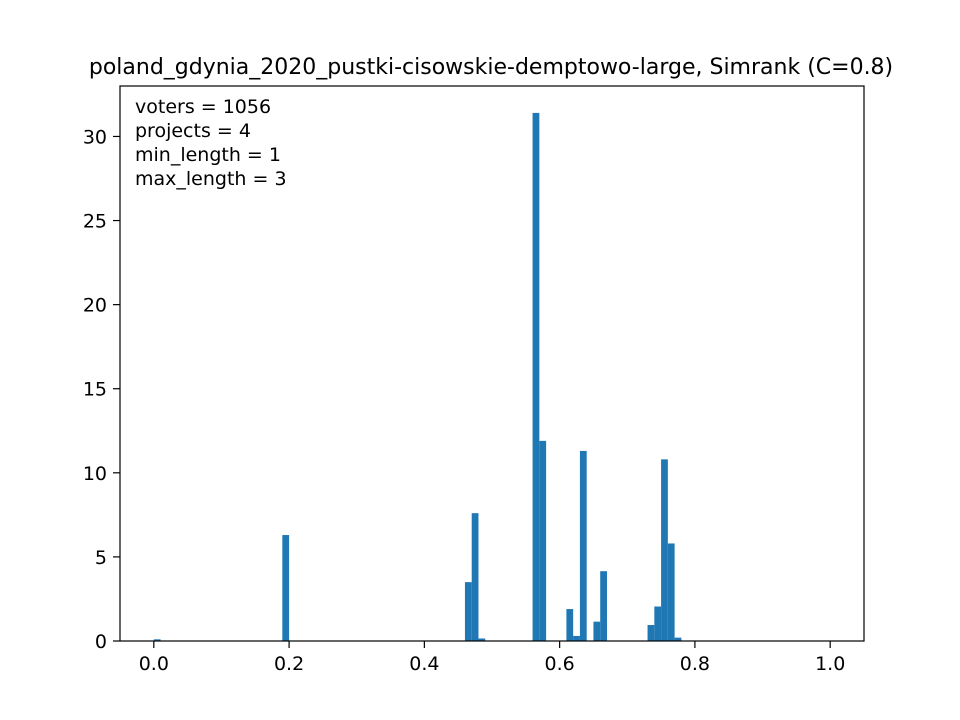 The width and height of the screenshot is (960, 720). Describe the element at coordinates (95, 222) in the screenshot. I see `y-tick-label: 25` at that location.